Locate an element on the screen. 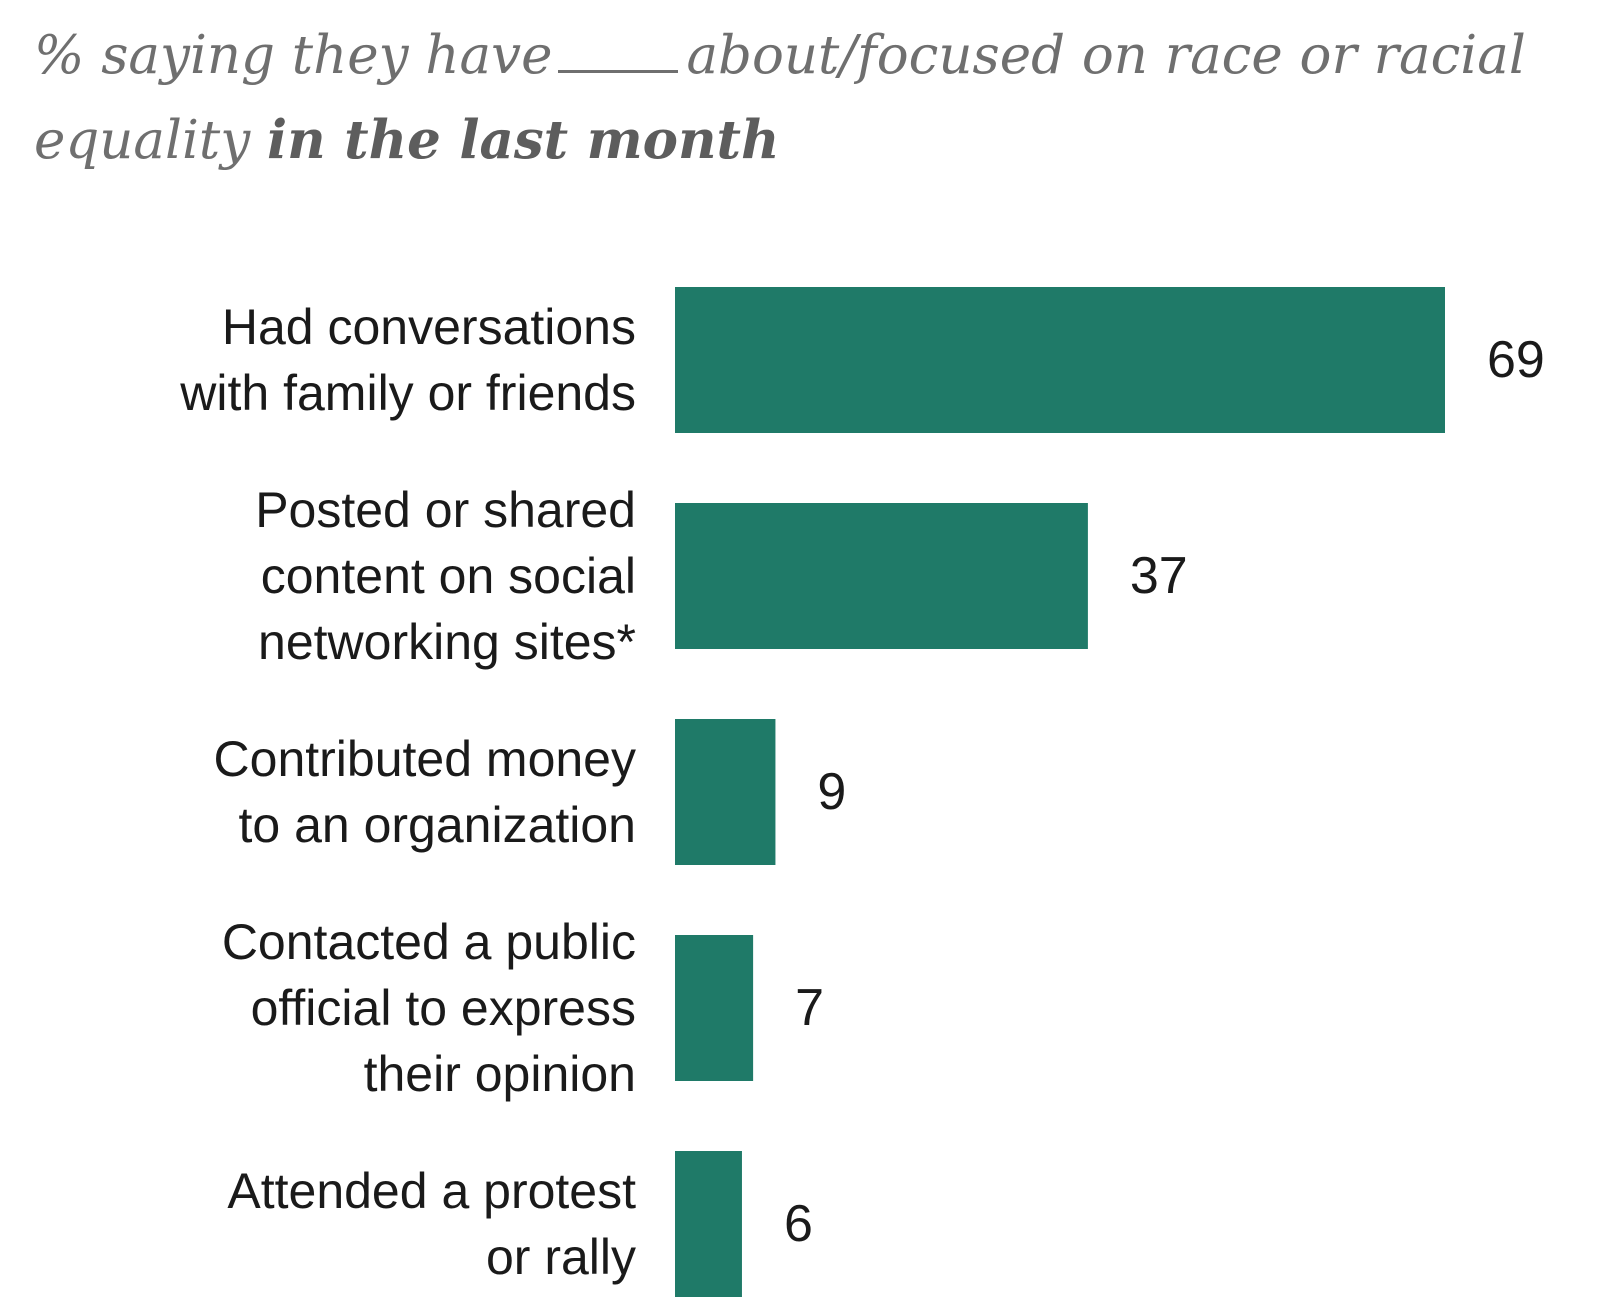 The image size is (1600, 1299). category-label-line: or rally is located at coordinates (561, 1257).